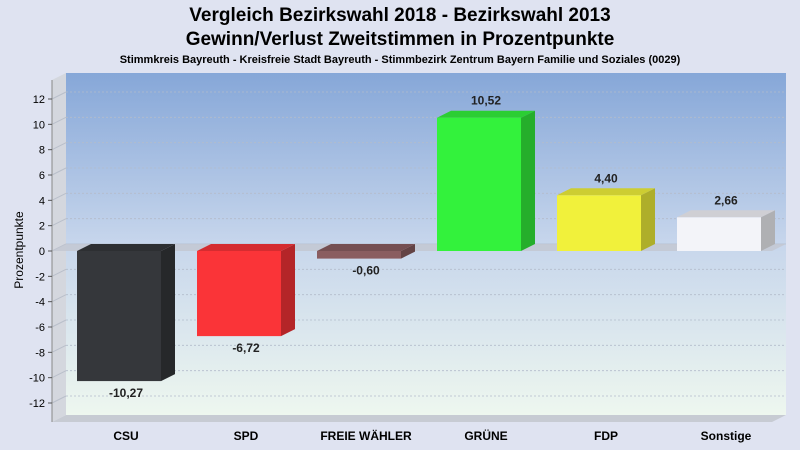 This screenshot has height=450, width=800. Describe the element at coordinates (366, 435) in the screenshot. I see `x-tick-label: FREIE WÄHLER` at that location.